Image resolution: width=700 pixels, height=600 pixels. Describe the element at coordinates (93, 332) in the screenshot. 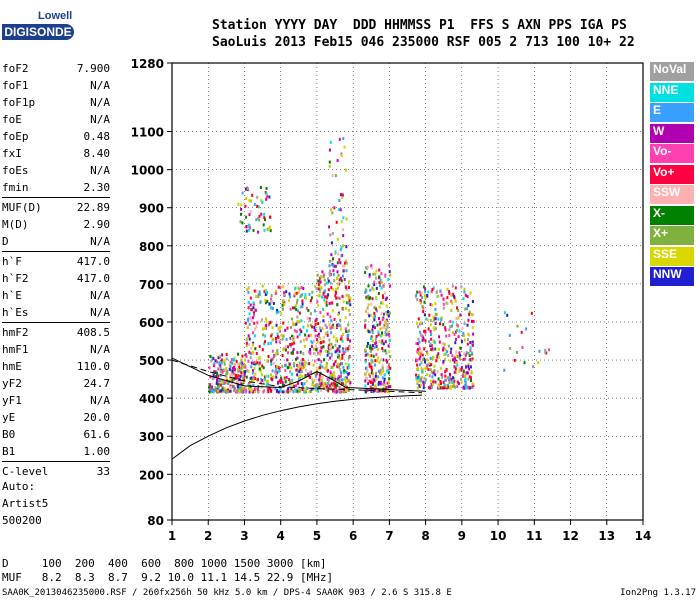

I see `param-value: 408.5` at that location.